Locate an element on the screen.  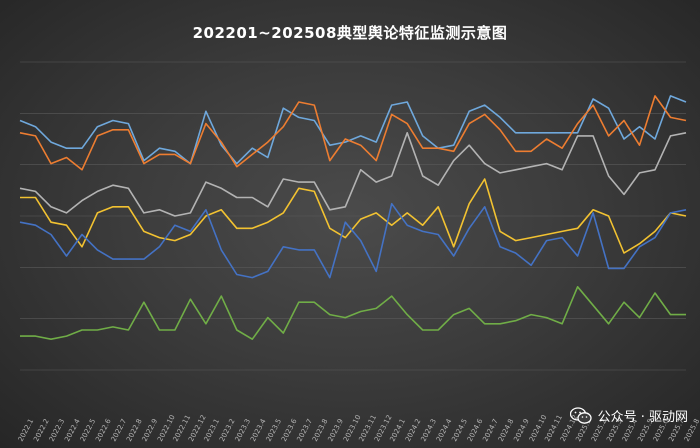
watermark: 公众号 · 驱动网 is located at coordinates (628, 415).